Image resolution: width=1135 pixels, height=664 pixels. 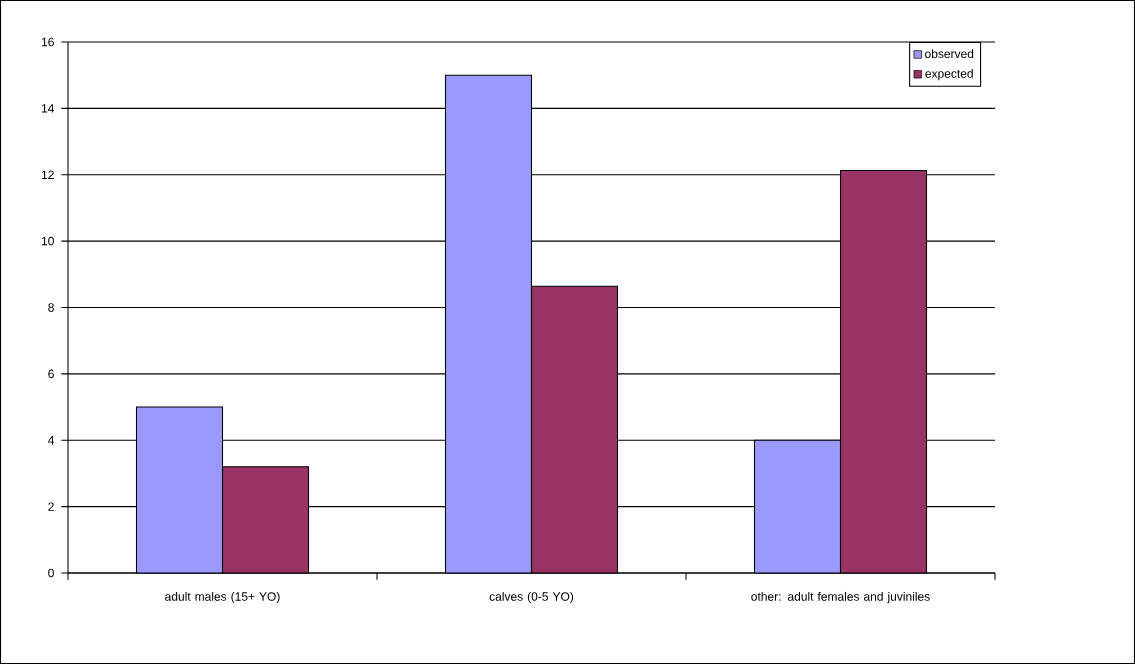 I want to click on y-tick-label: 10, so click(x=47, y=241).